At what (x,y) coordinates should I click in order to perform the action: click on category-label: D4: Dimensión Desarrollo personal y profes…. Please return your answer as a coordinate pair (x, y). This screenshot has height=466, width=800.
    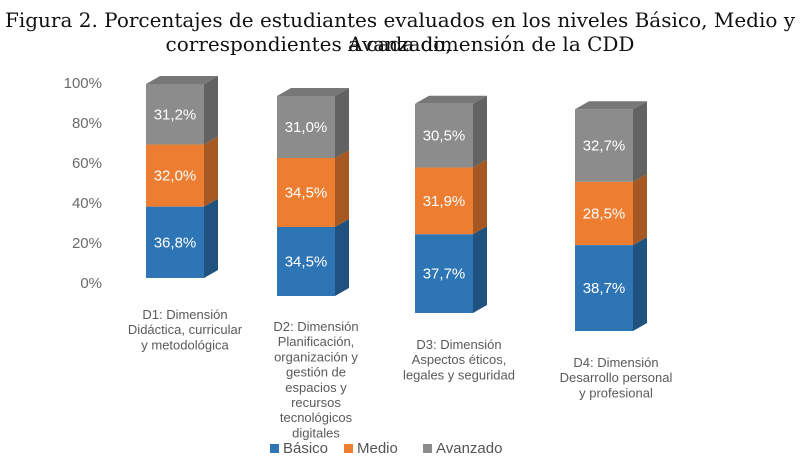
    Looking at the image, I should click on (616, 377).